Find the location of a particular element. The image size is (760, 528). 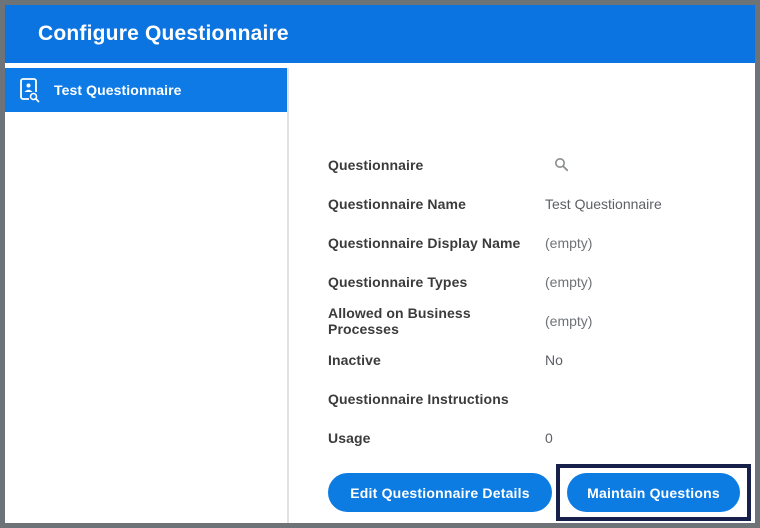

field-row-allowed-processes: Allowed on Business Processes (empty) is located at coordinates (541, 320).